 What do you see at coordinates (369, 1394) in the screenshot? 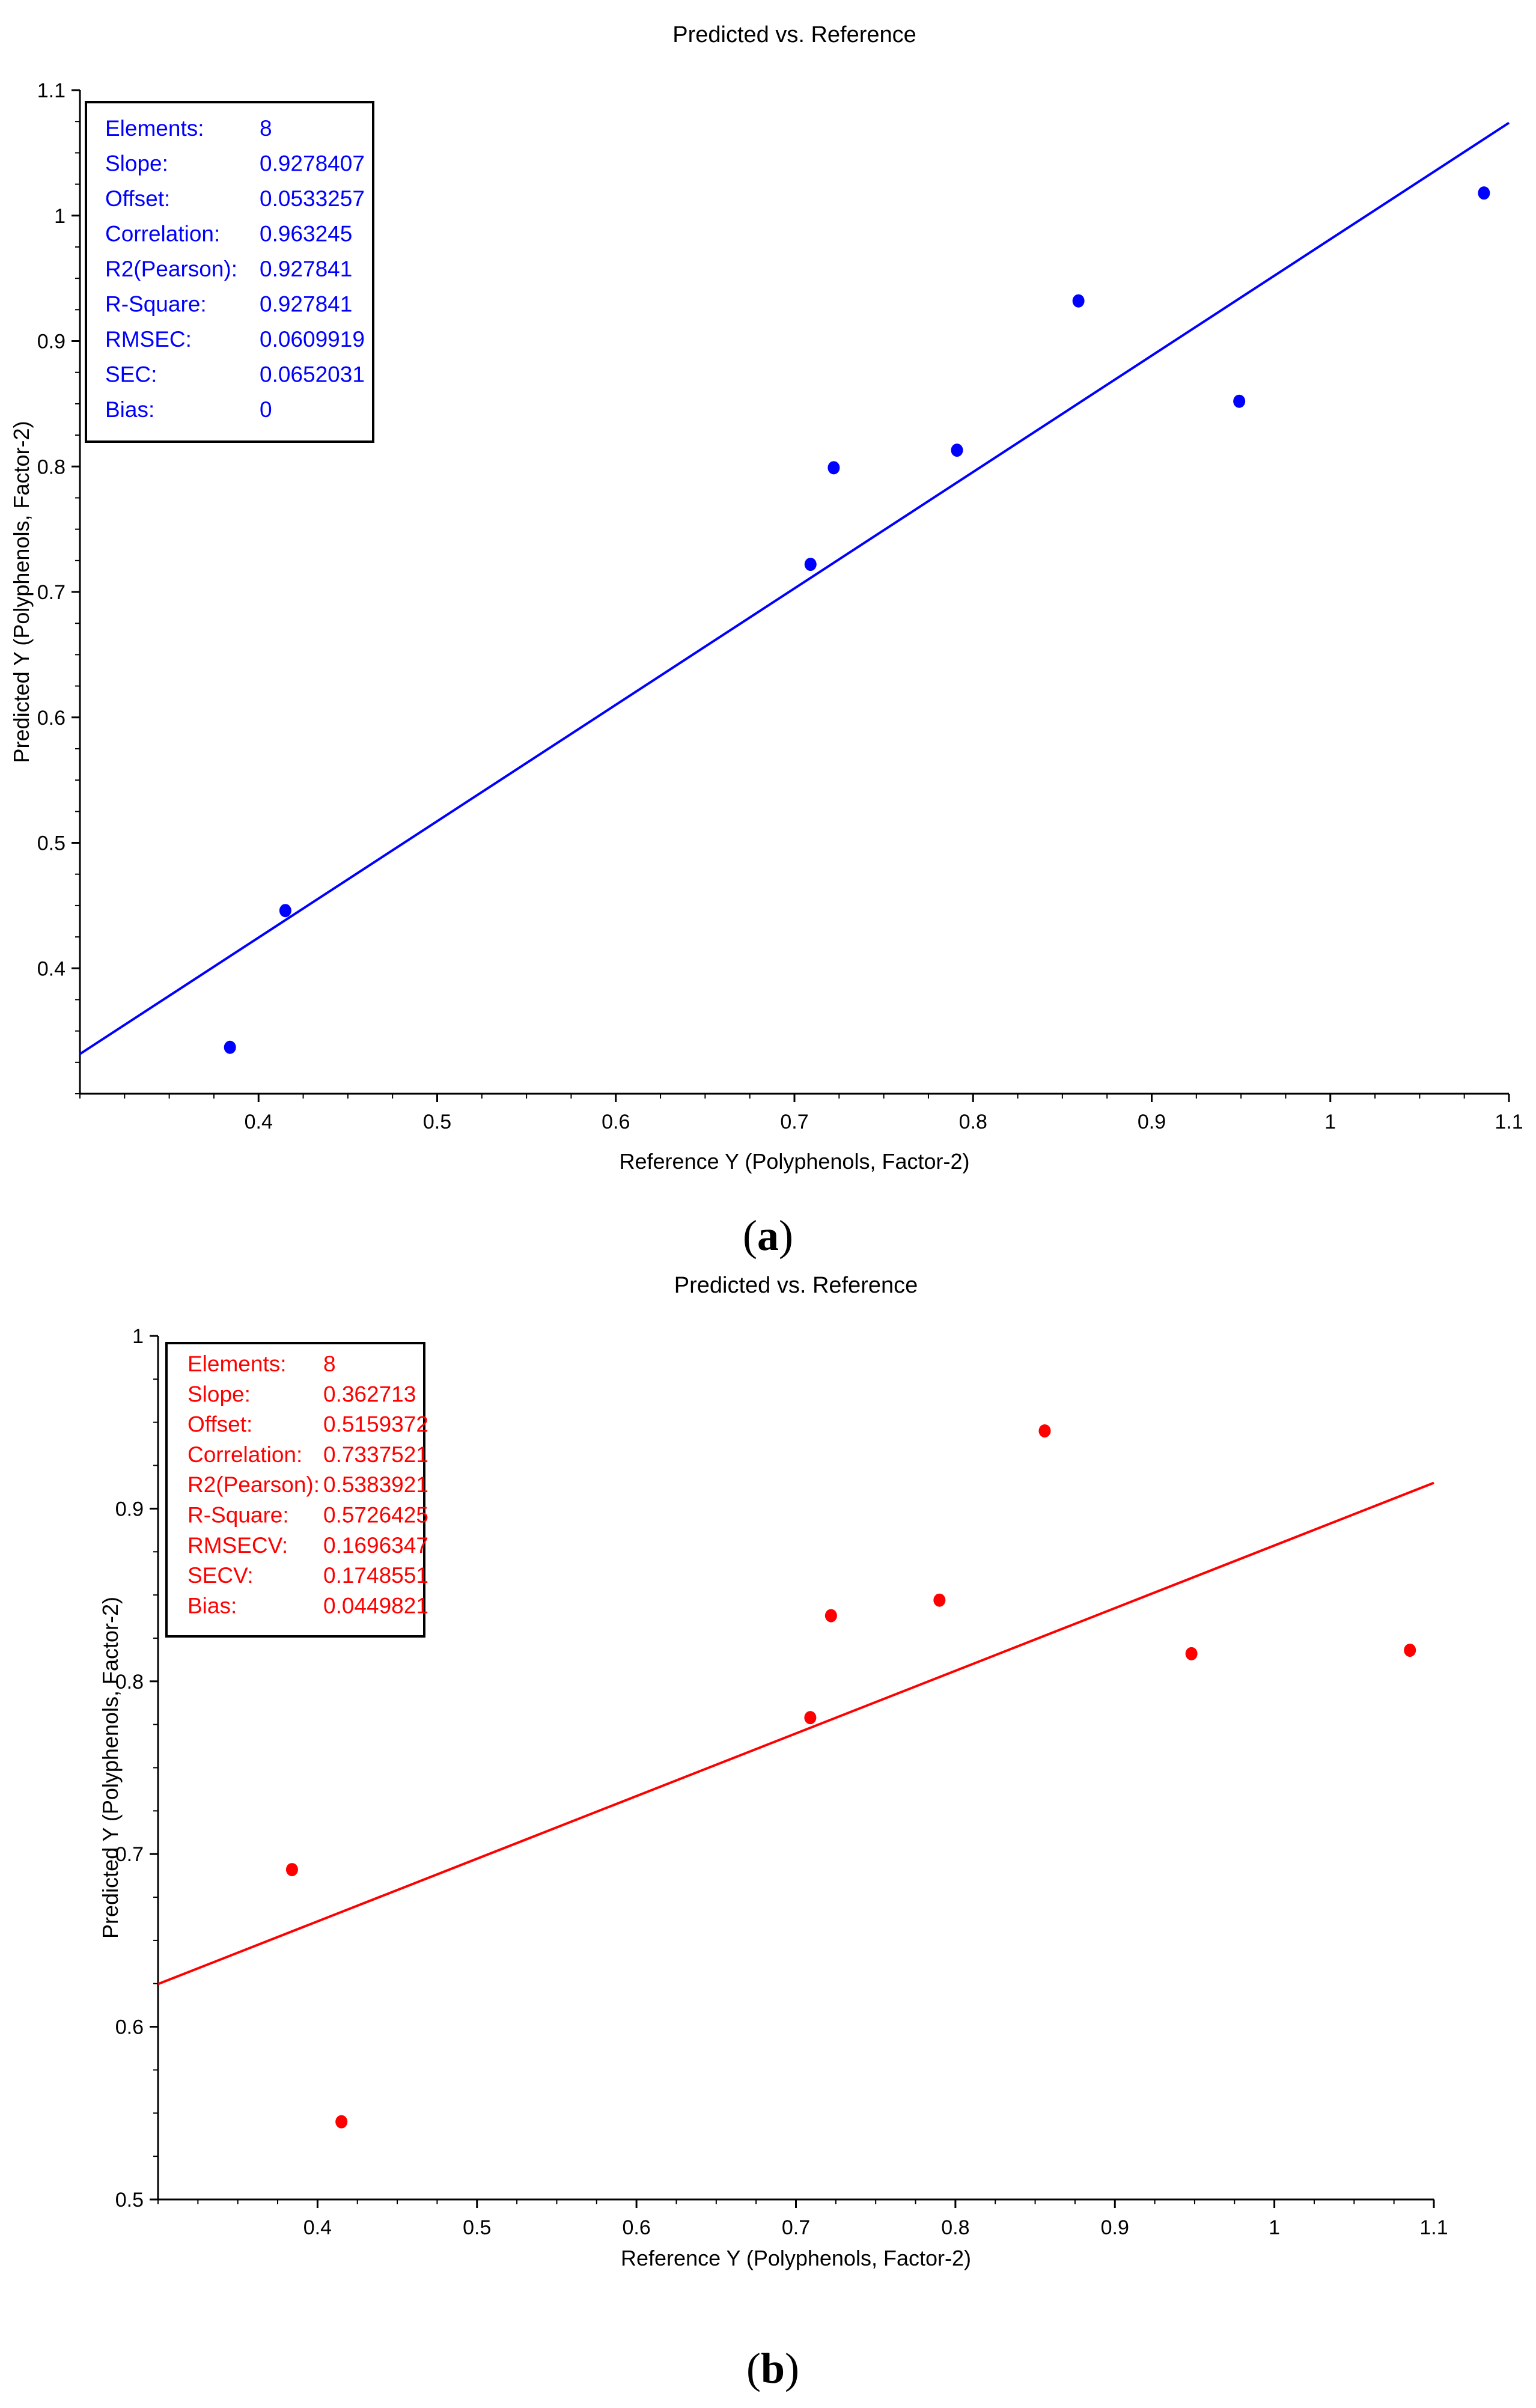
I see `stats-value: 0.362713` at bounding box center [369, 1394].